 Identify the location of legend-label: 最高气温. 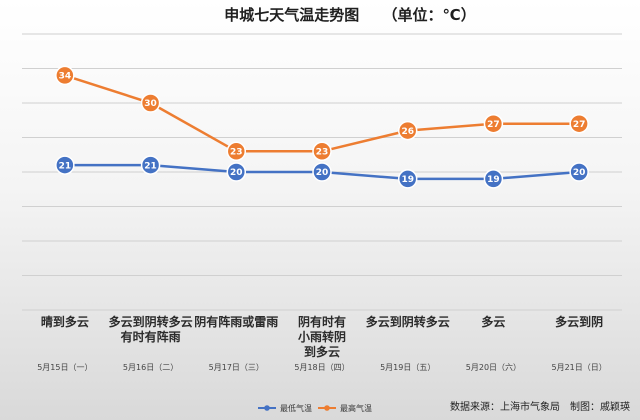
(356, 408).